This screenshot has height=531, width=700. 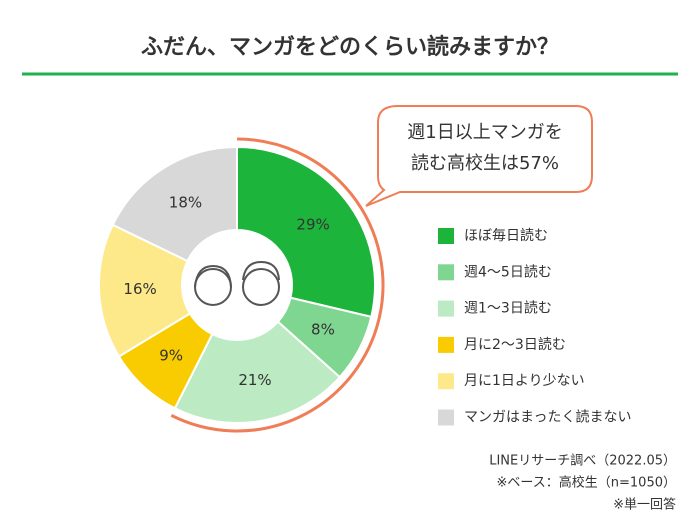 I want to click on legend-label: マンガはまったく読まない, so click(x=547, y=417).